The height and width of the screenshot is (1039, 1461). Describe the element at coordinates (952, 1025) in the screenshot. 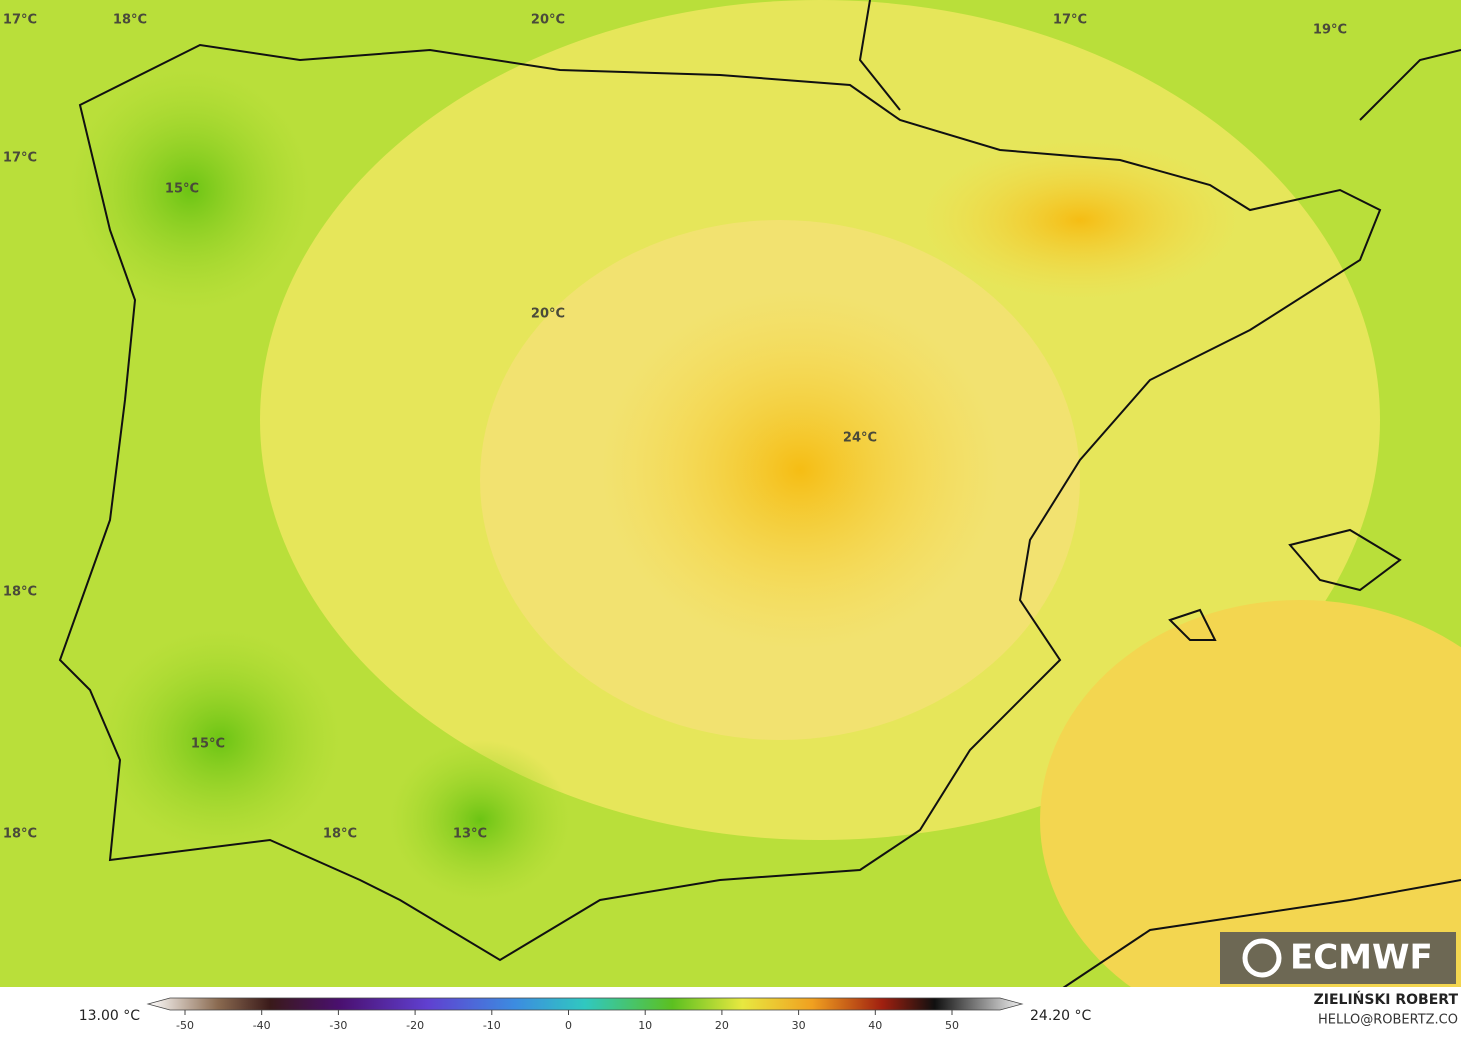

I see `tick-label: 50` at that location.